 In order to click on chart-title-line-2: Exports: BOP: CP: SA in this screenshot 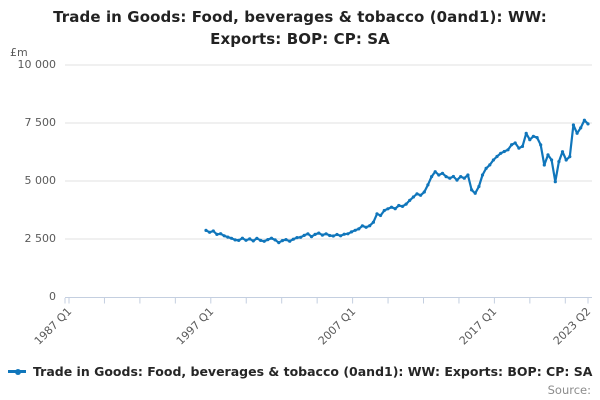, I will do `click(300, 39)`.